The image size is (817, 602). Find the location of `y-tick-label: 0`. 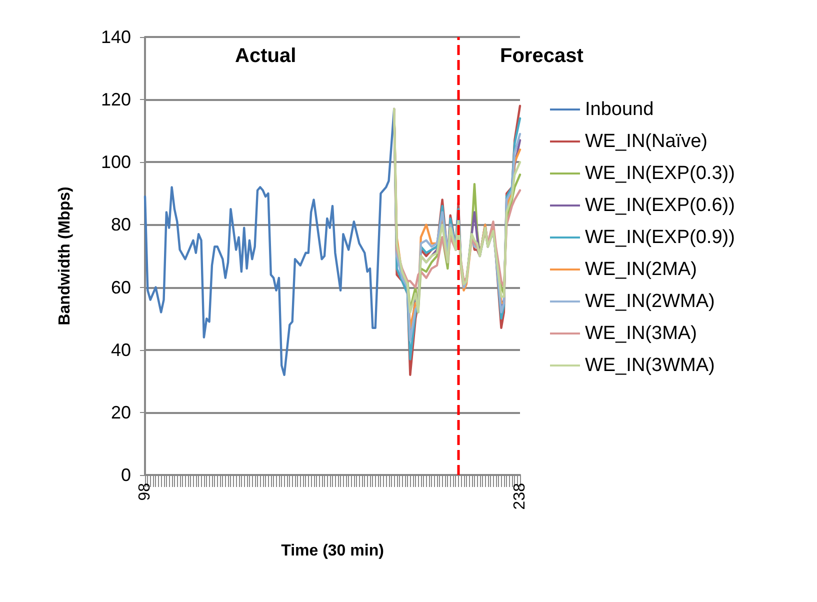

y-tick-label: 0 is located at coordinates (125, 475).